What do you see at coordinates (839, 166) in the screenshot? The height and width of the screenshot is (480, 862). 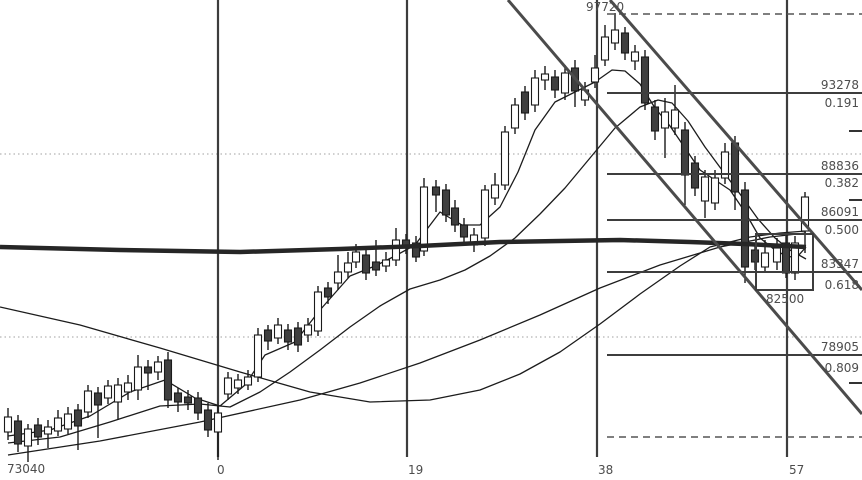 I see `fib-price-label: 88836` at bounding box center [839, 166].